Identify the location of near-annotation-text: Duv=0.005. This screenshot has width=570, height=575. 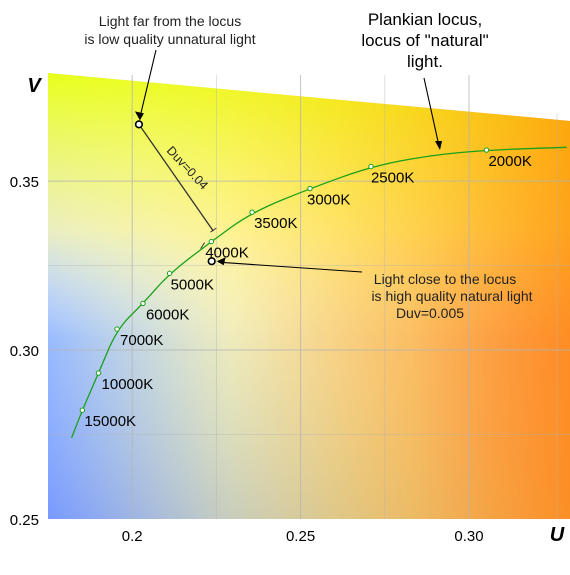
(430, 313).